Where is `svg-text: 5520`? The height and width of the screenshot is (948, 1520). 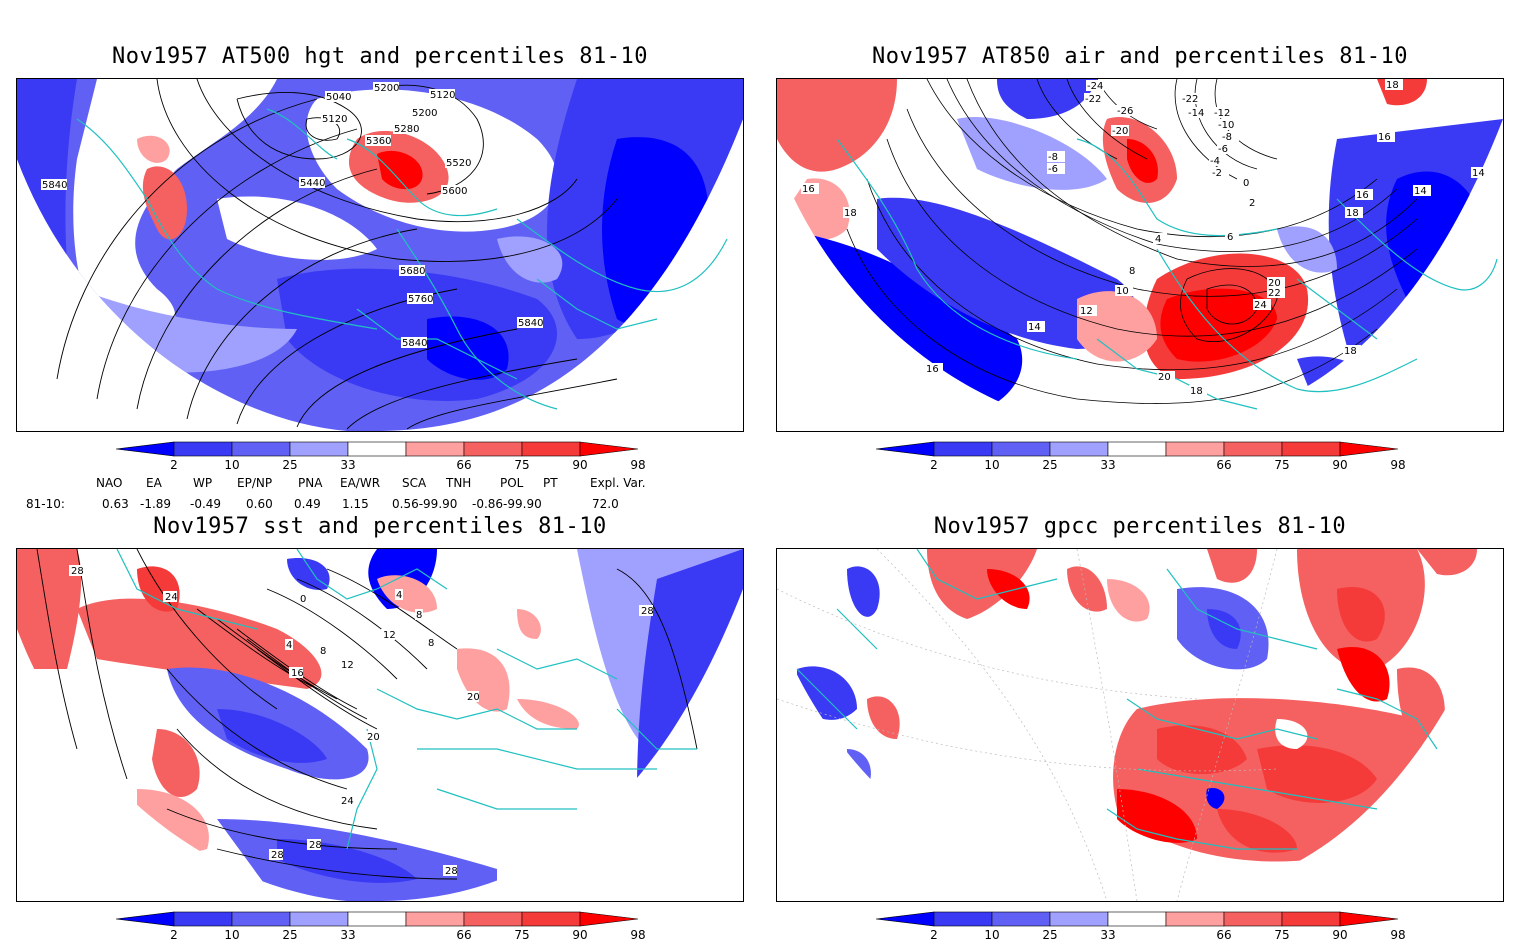 svg-text: 5520 is located at coordinates (458, 163).